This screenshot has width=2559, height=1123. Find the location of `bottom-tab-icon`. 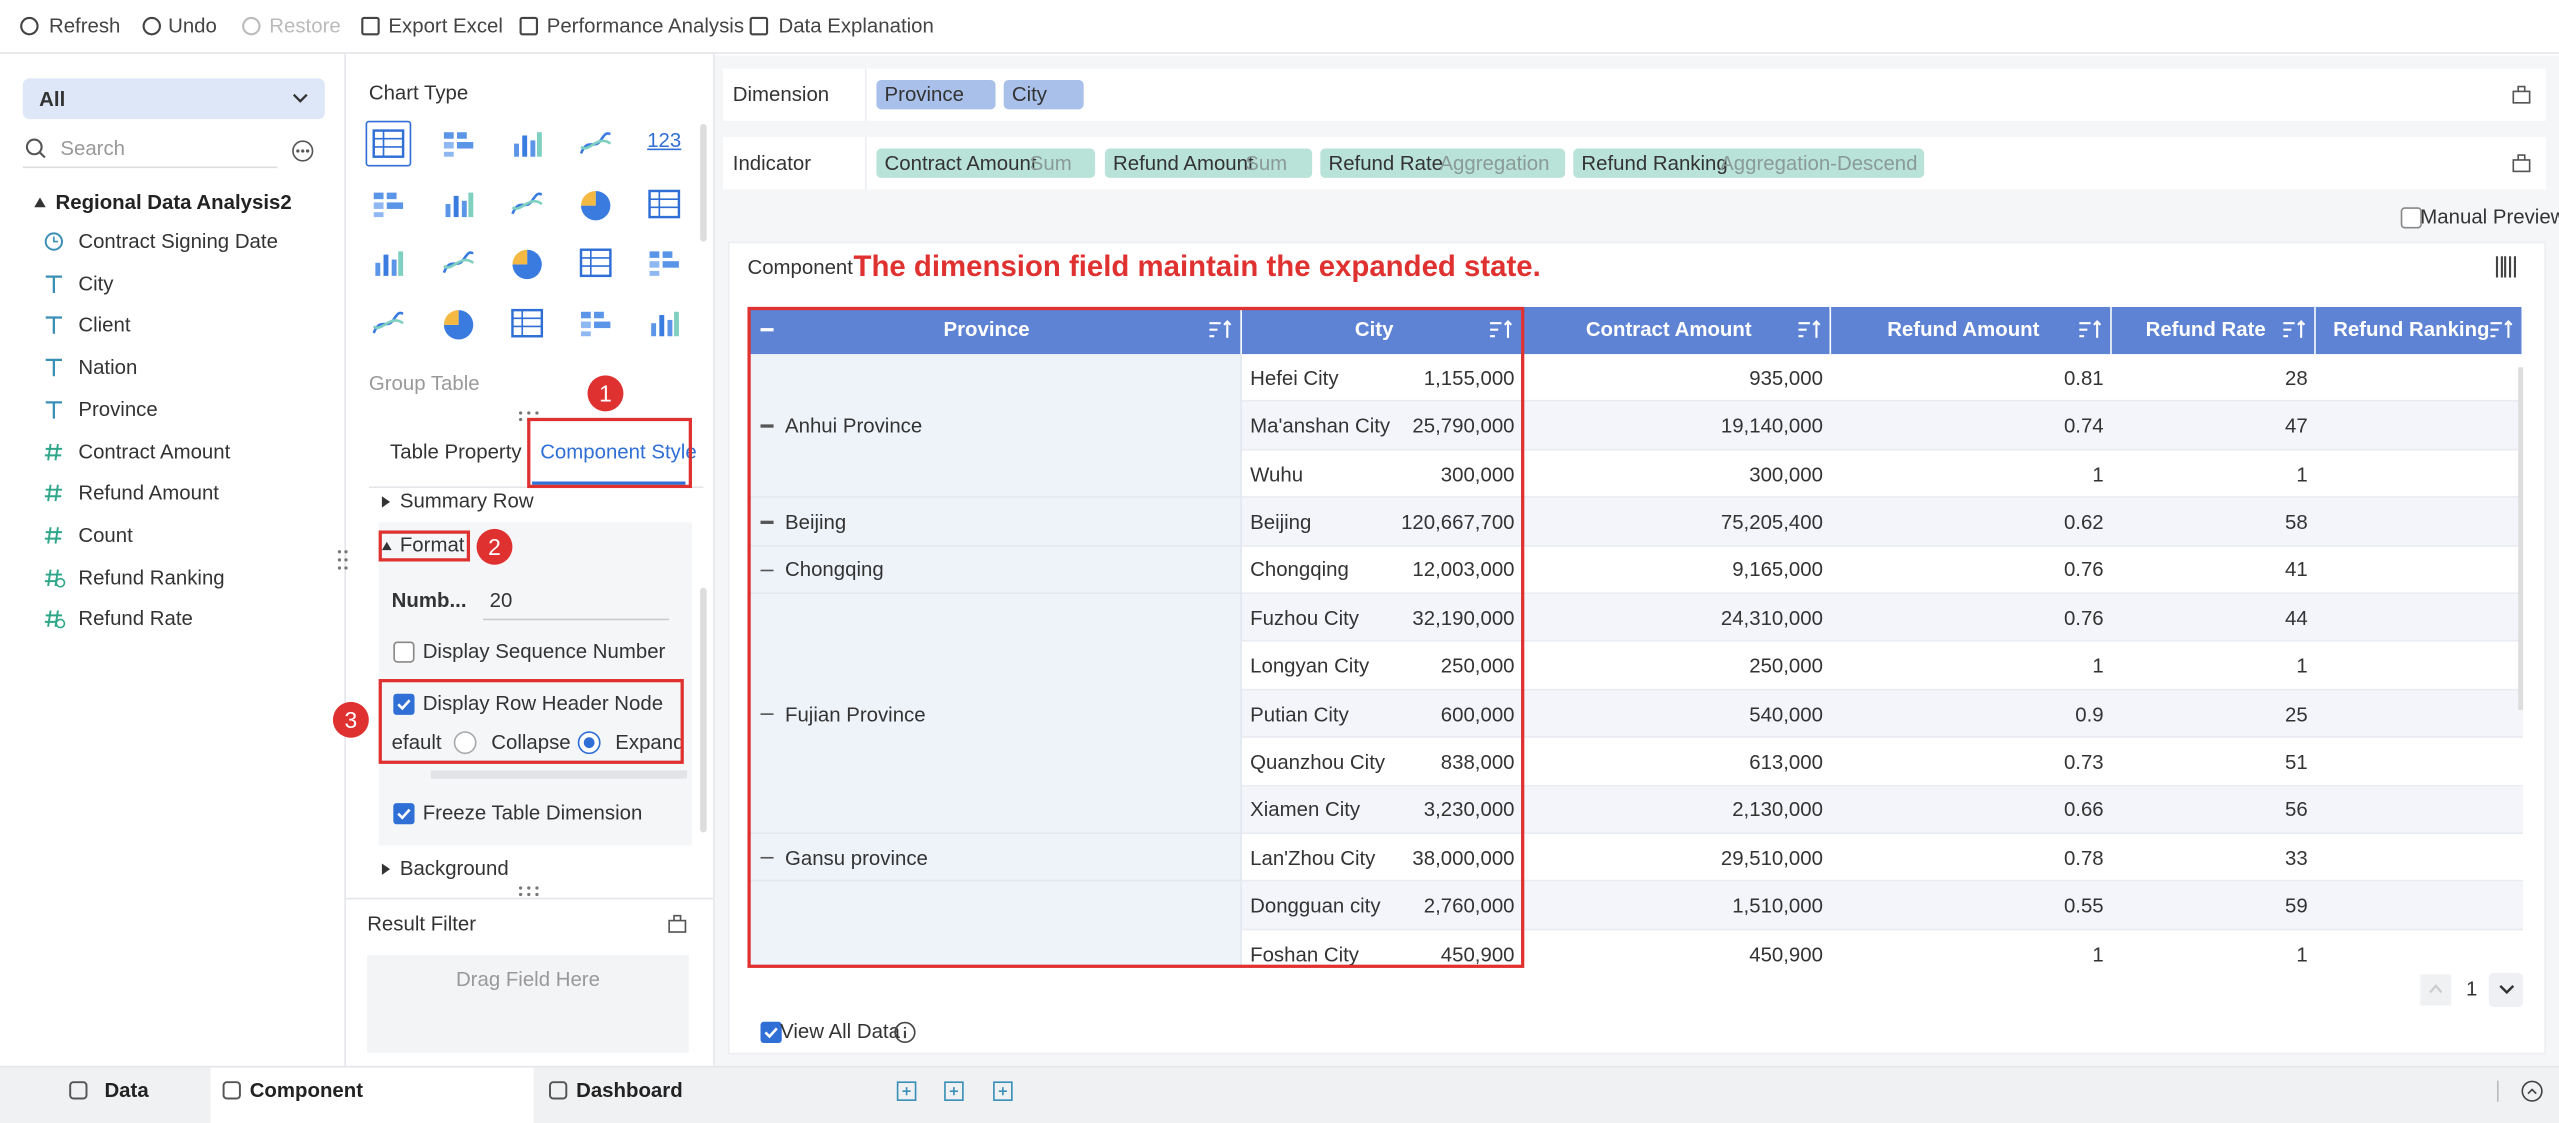

bottom-tab-icon is located at coordinates (231, 1090).